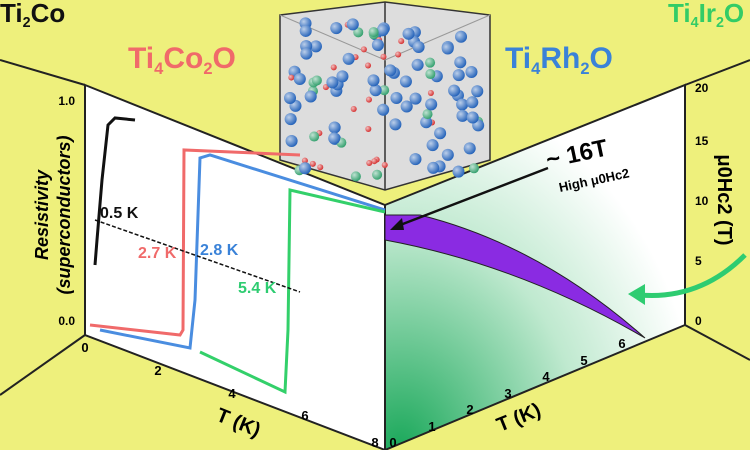 The height and width of the screenshot is (450, 750). Describe the element at coordinates (507, 393) in the screenshot. I see `x-tick-label: 3` at that location.